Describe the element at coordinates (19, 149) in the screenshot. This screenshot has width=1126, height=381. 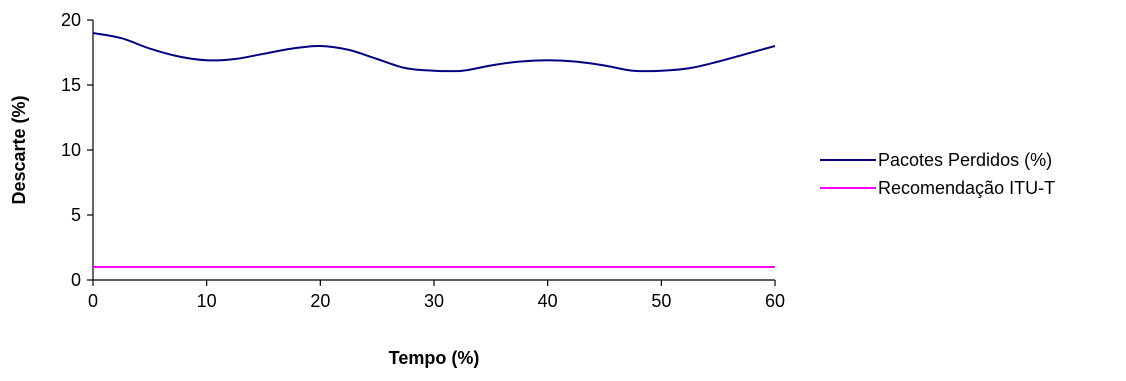
I see `y-axis-title: Descarte (%)` at that location.